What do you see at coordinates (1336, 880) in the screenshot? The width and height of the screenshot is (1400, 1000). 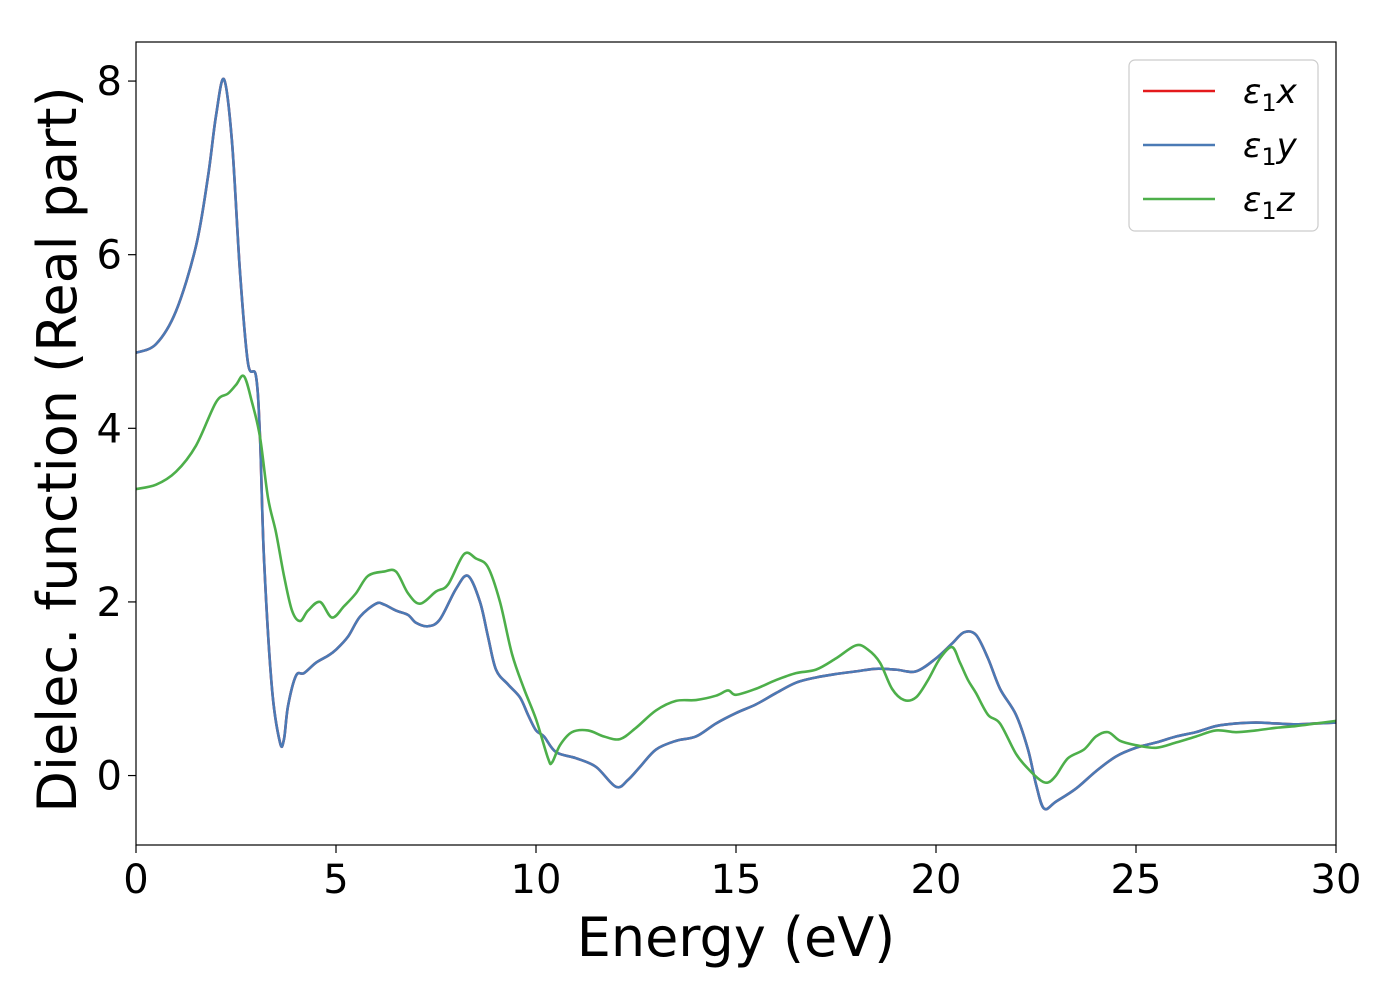 I see `x-tick-label: 30` at bounding box center [1336, 880].